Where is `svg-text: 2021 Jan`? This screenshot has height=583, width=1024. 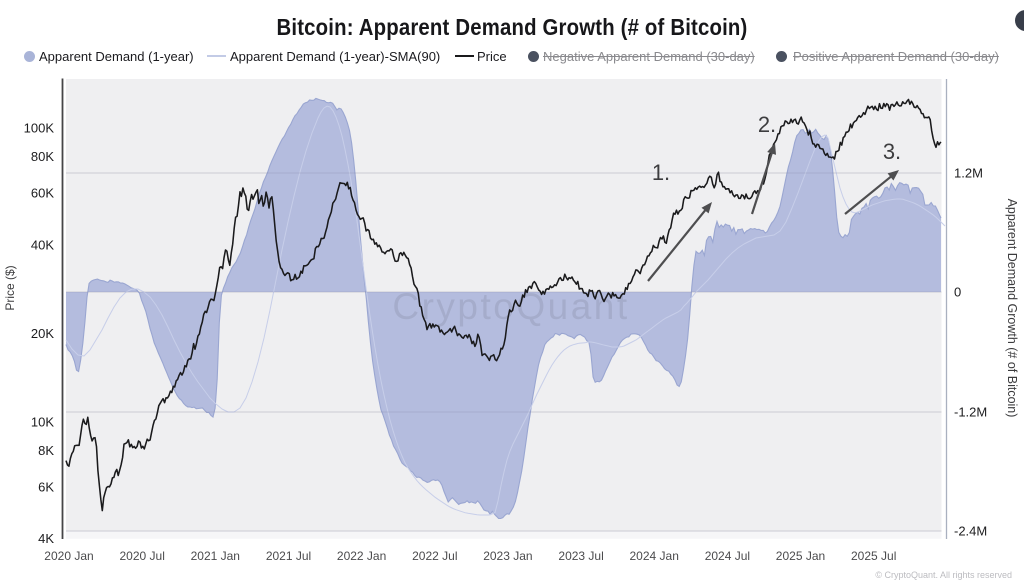
svg-text: 2021 Jan is located at coordinates (215, 556).